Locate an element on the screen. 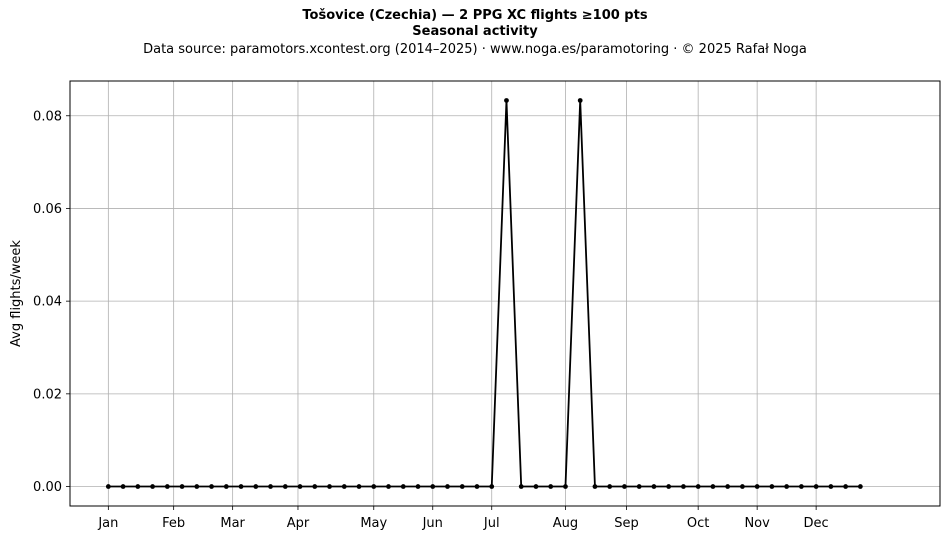  y-tick-label: 0.02 is located at coordinates (47, 394).